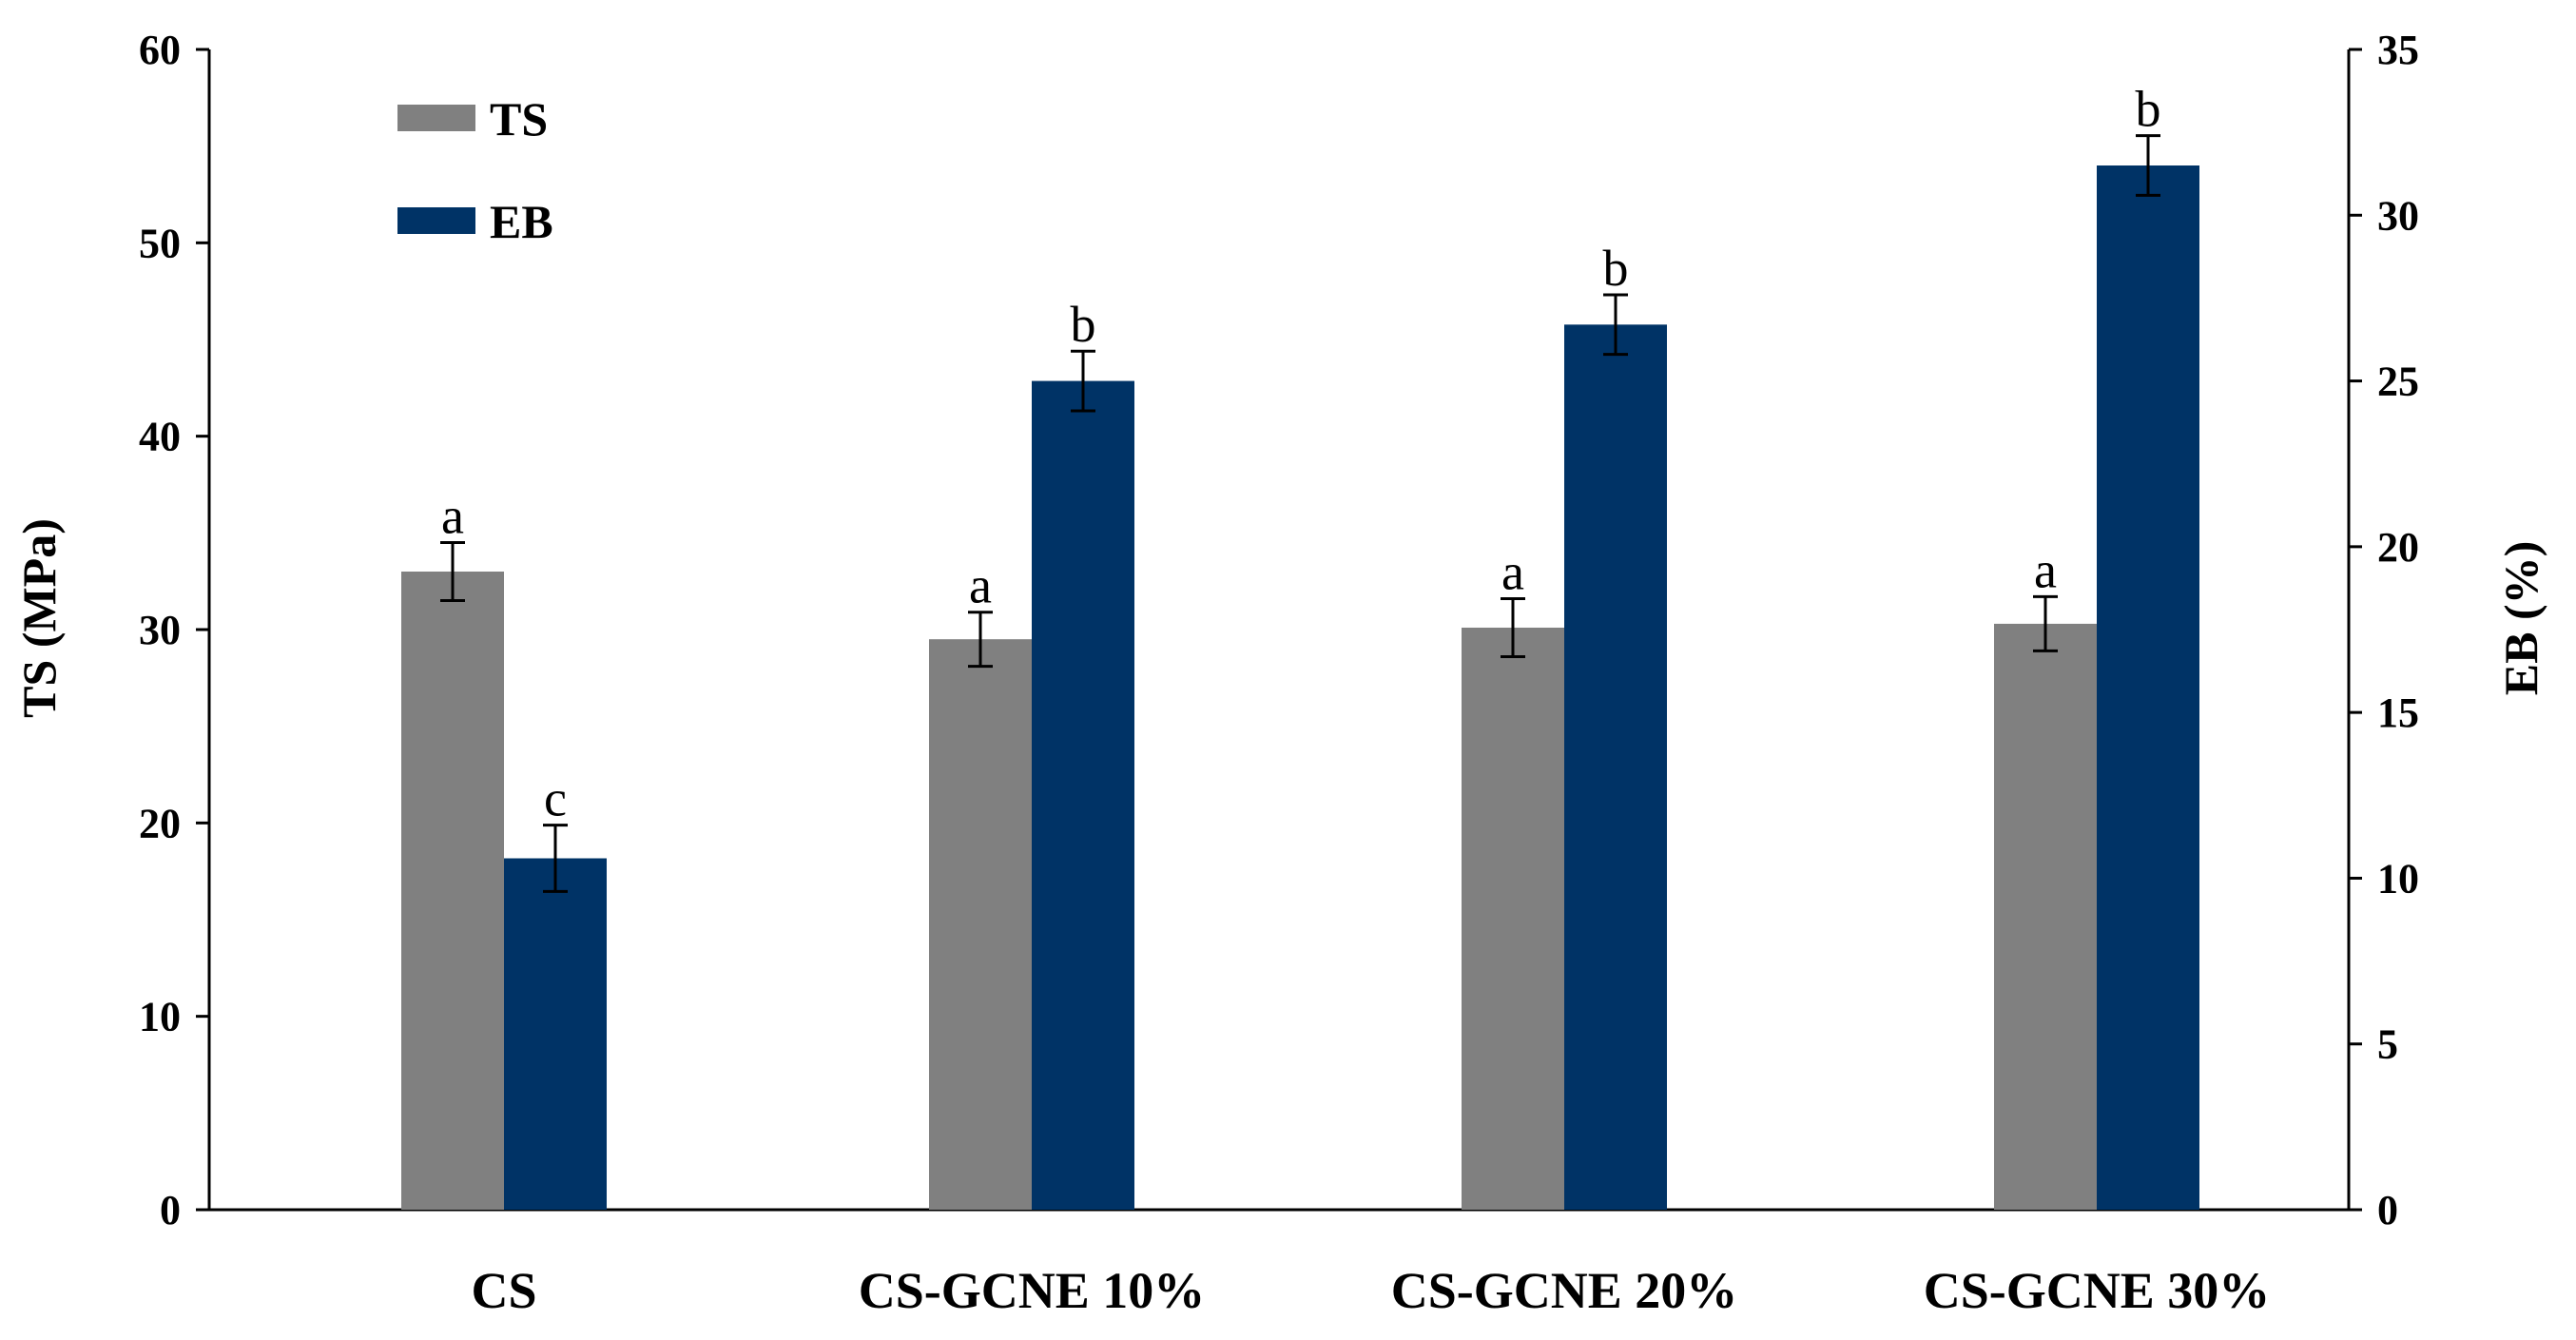  What do you see at coordinates (1032, 1290) in the screenshot?
I see `x-category-label: CS-GCNE 10%` at bounding box center [1032, 1290].